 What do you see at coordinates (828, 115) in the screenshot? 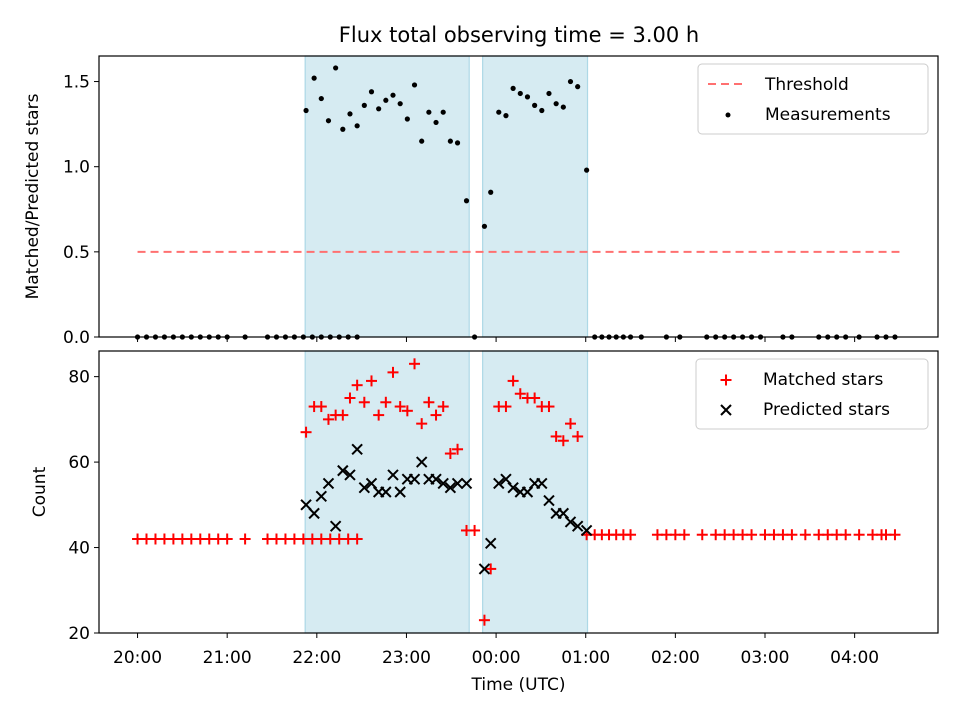
I see `measurements-legend-label: Measurements` at bounding box center [828, 115].